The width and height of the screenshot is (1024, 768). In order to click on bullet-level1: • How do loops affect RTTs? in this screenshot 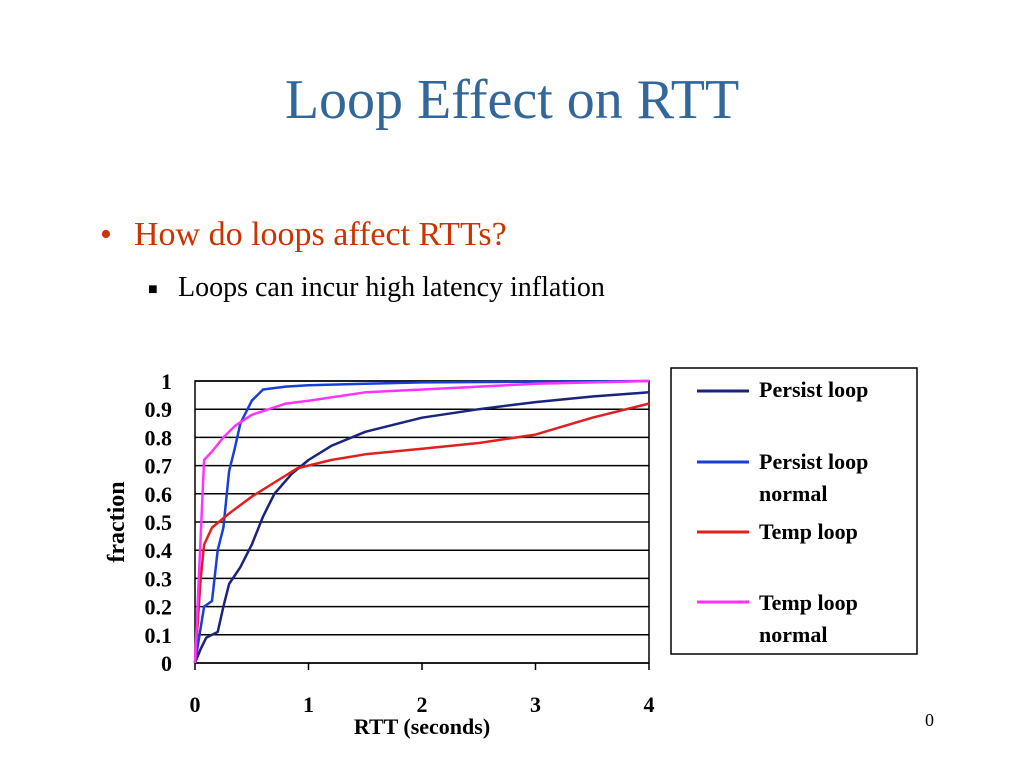, I will do `click(303, 235)`.